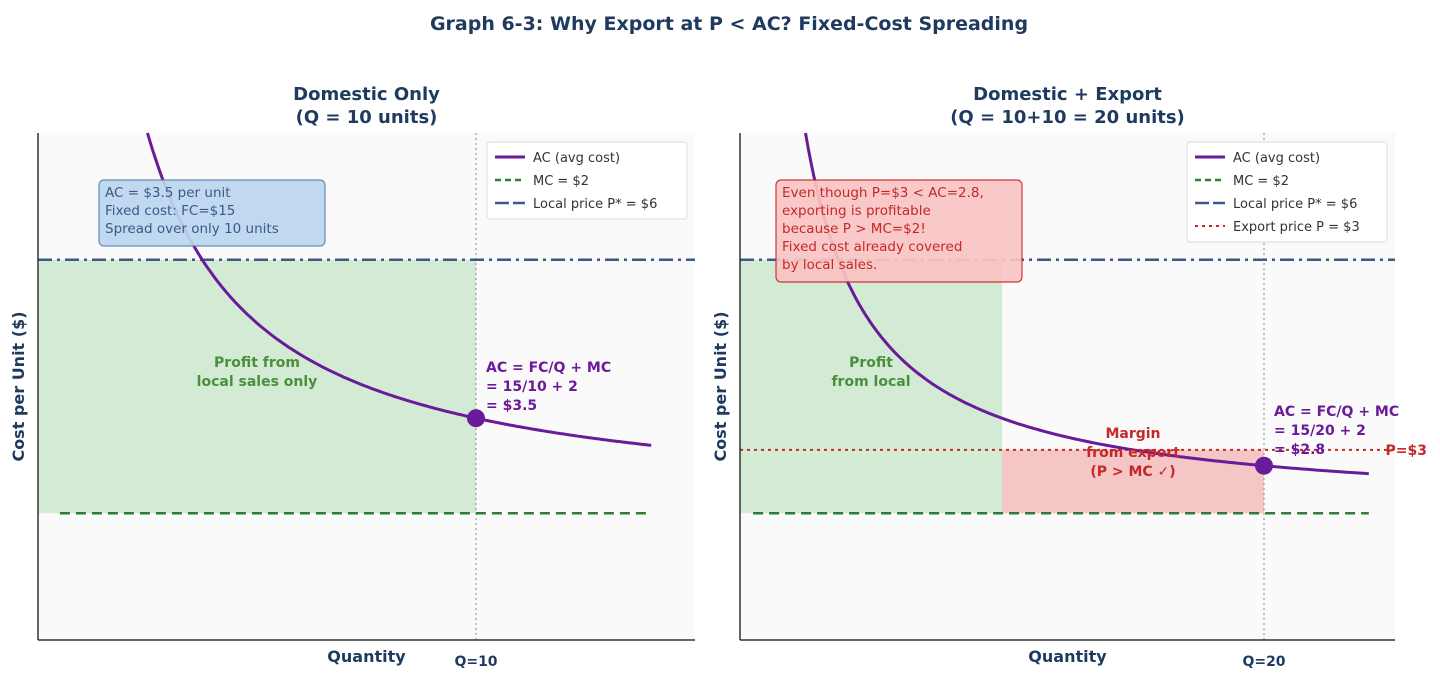 Image resolution: width=1440 pixels, height=682 pixels. I want to click on ac-formula-annotation: = $2.8, so click(1299, 450).